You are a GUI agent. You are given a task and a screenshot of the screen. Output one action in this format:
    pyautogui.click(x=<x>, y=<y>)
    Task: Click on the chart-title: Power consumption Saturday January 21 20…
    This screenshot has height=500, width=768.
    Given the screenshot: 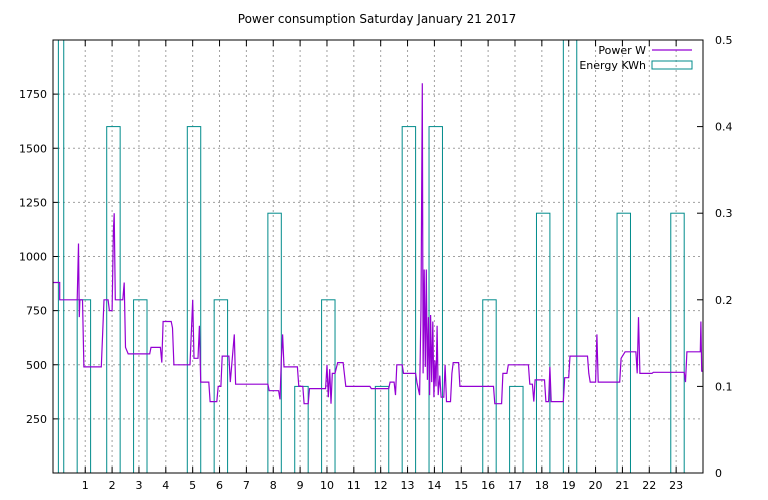 What is the action you would take?
    pyautogui.click(x=377, y=19)
    